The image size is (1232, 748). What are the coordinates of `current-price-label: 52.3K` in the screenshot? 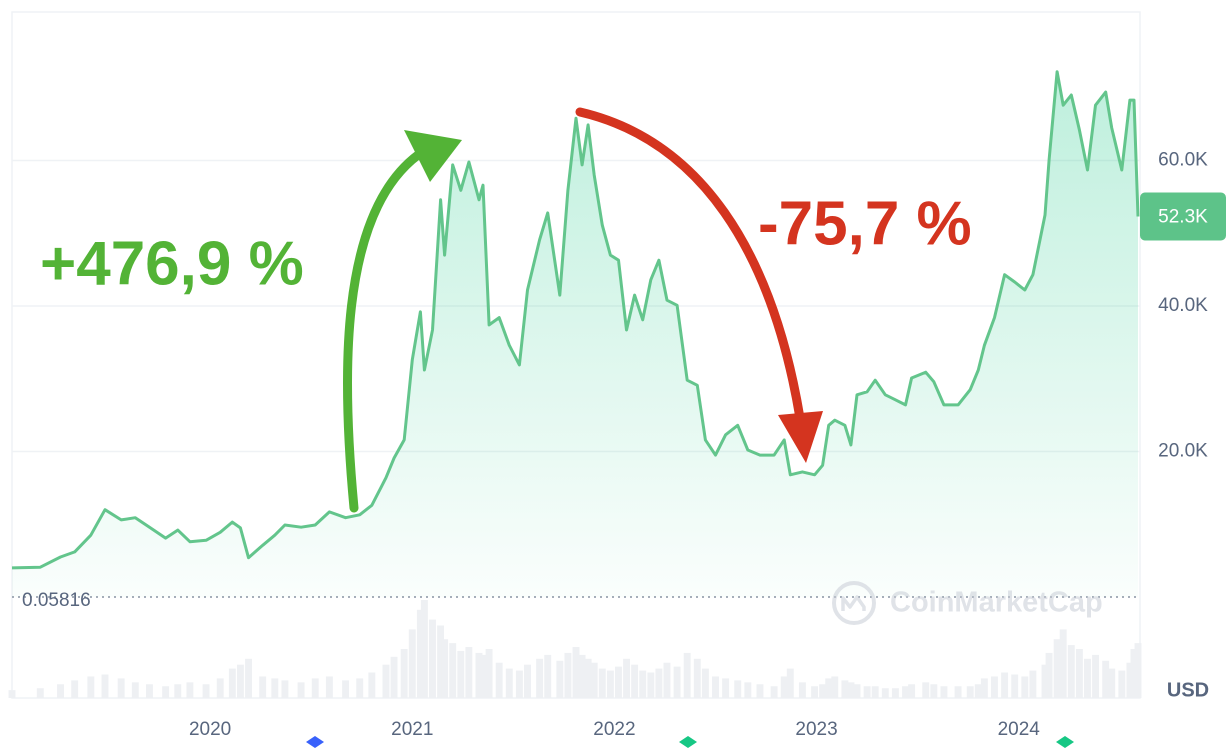 It's located at (1183, 217).